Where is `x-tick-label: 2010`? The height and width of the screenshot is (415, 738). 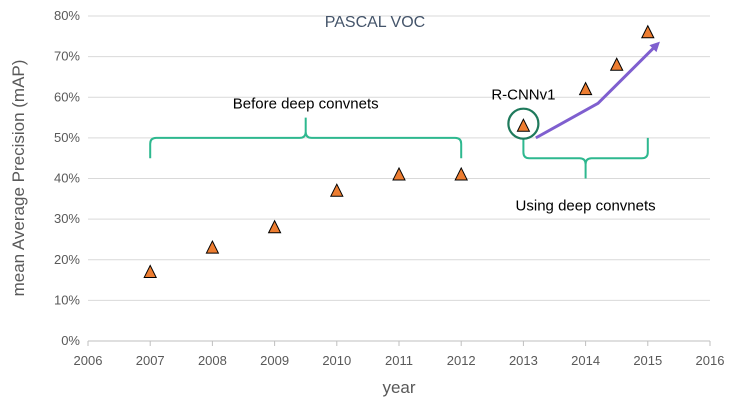 x-tick-label: 2010 is located at coordinates (336, 360).